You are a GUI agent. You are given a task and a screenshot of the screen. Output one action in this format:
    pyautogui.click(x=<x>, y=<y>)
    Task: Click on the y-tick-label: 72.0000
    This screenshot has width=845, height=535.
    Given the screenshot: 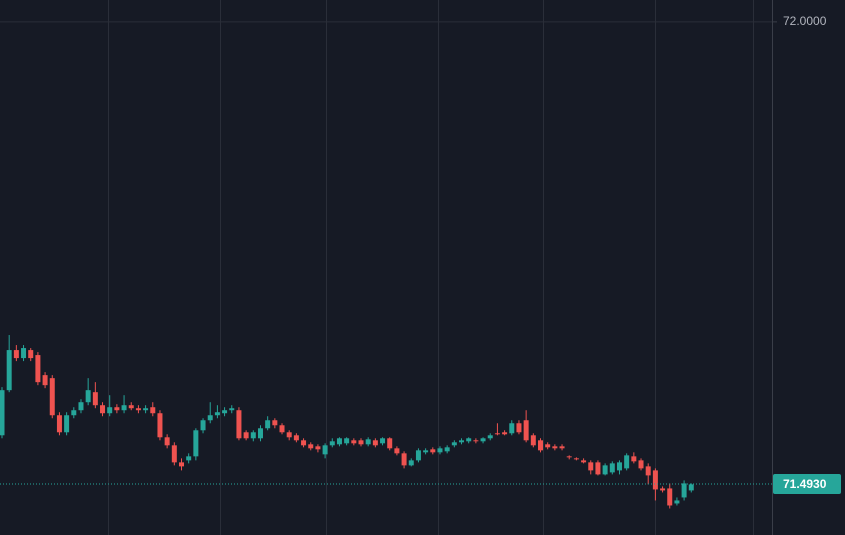 What is the action you would take?
    pyautogui.click(x=805, y=21)
    